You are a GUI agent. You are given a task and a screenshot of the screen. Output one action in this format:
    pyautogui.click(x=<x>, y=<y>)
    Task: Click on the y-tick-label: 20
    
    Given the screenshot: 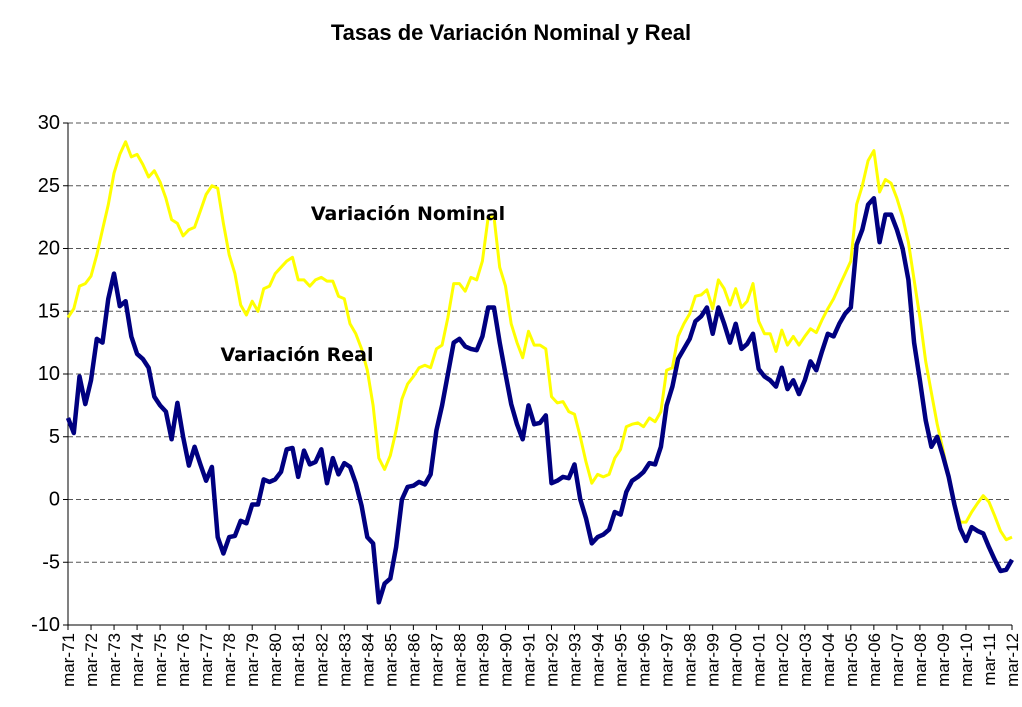 What is the action you would take?
    pyautogui.click(x=49, y=249)
    